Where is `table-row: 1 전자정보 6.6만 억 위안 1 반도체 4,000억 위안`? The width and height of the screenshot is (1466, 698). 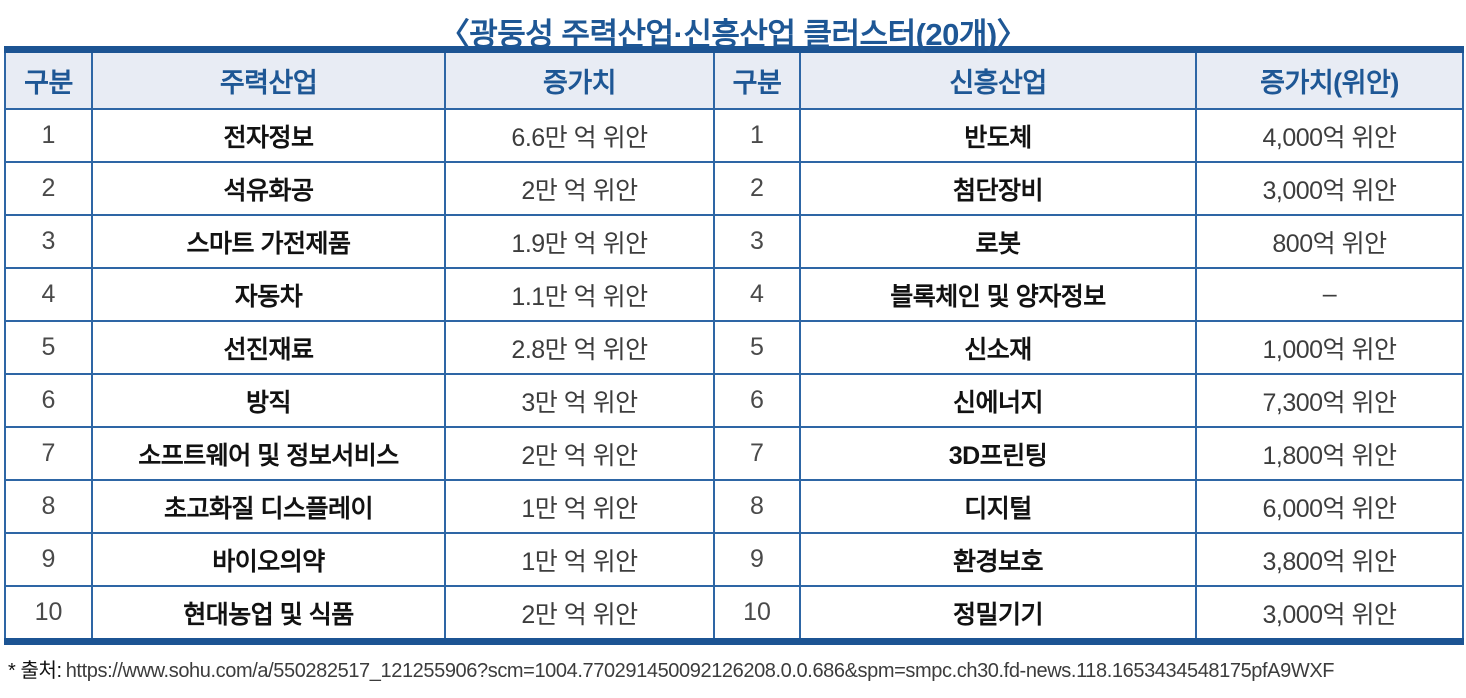
table-row: 1 전자정보 6.6만 억 위안 1 반도체 4,000억 위안 is located at coordinates (734, 135).